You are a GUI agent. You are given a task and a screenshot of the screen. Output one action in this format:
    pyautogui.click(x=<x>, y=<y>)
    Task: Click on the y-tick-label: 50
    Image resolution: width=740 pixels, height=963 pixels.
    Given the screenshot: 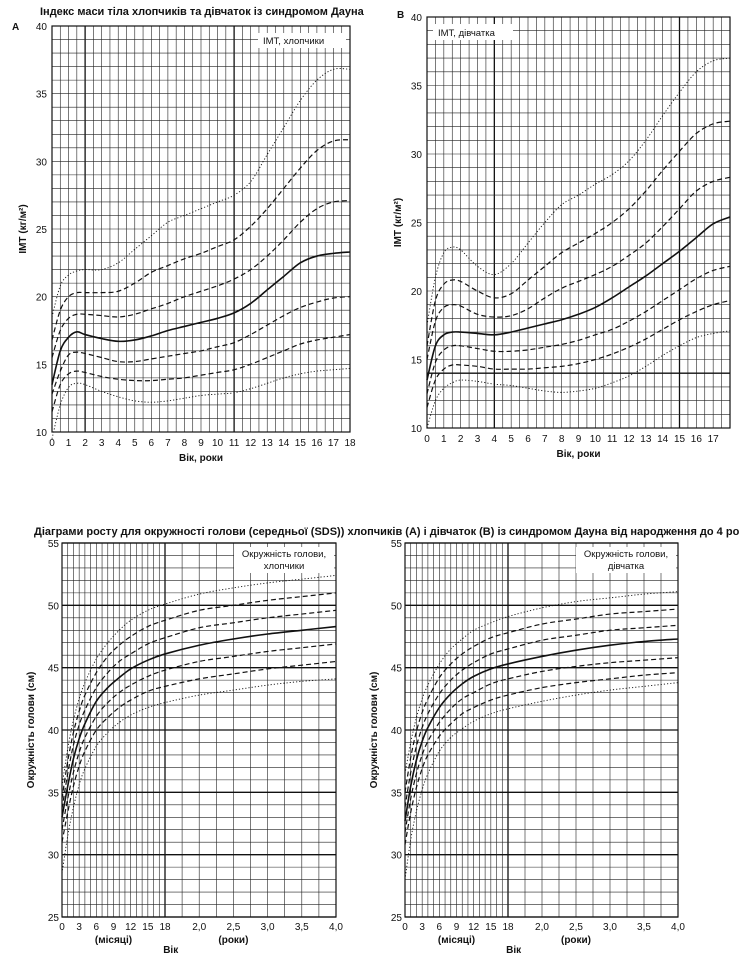 What is the action you would take?
    pyautogui.click(x=397, y=606)
    